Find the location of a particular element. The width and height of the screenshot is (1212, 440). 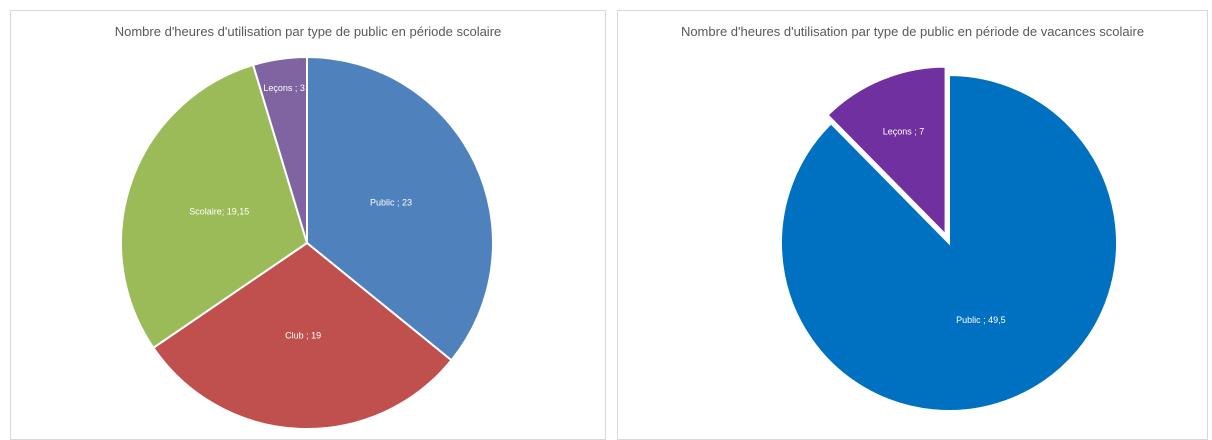

data-label: Leçons ; 3 is located at coordinates (284, 88).